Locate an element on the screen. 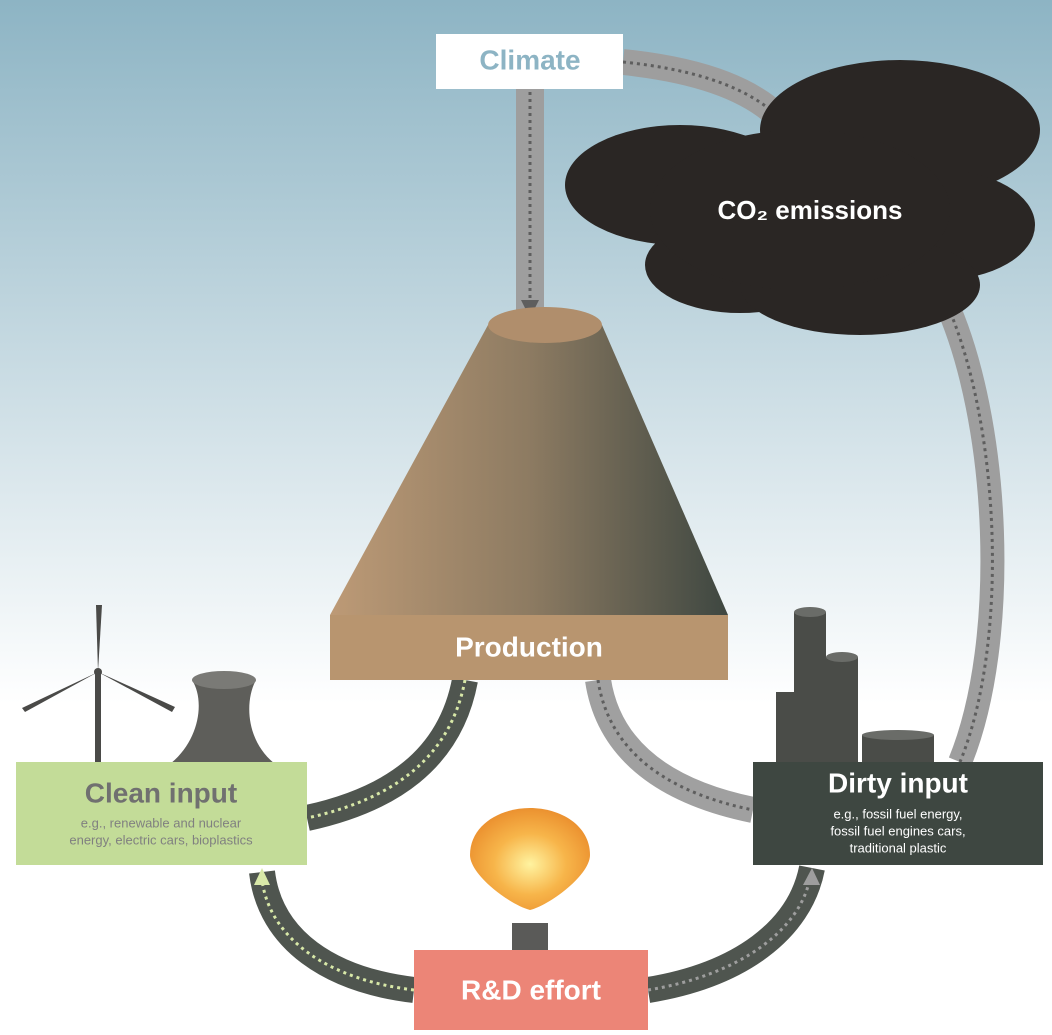 The height and width of the screenshot is (1035, 1052). production-top is located at coordinates (545, 325).